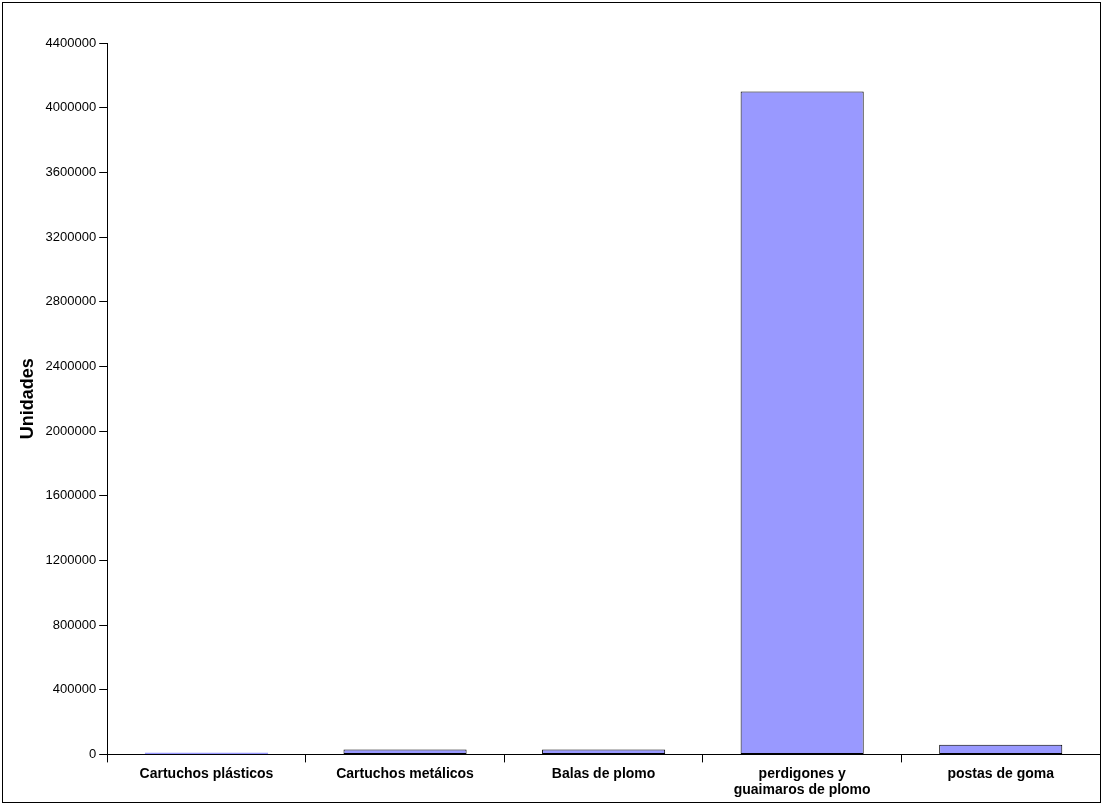 This screenshot has width=1105, height=807. Describe the element at coordinates (603, 772) in the screenshot. I see `x-tick-label: Balas de plomo` at that location.